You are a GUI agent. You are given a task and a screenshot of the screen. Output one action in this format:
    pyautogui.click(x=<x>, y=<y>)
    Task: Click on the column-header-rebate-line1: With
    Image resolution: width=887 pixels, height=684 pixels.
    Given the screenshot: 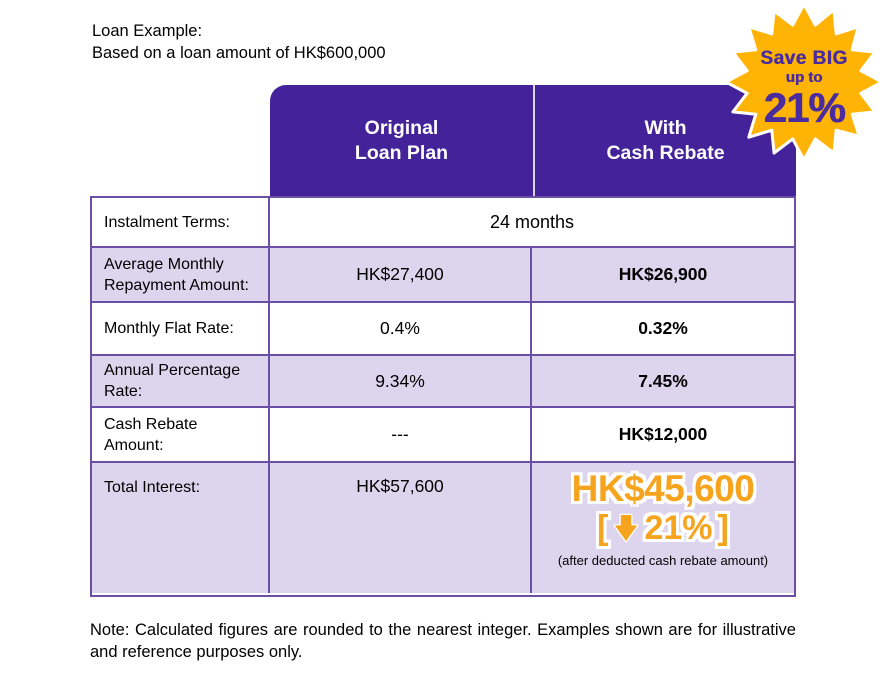 What is the action you would take?
    pyautogui.click(x=665, y=127)
    